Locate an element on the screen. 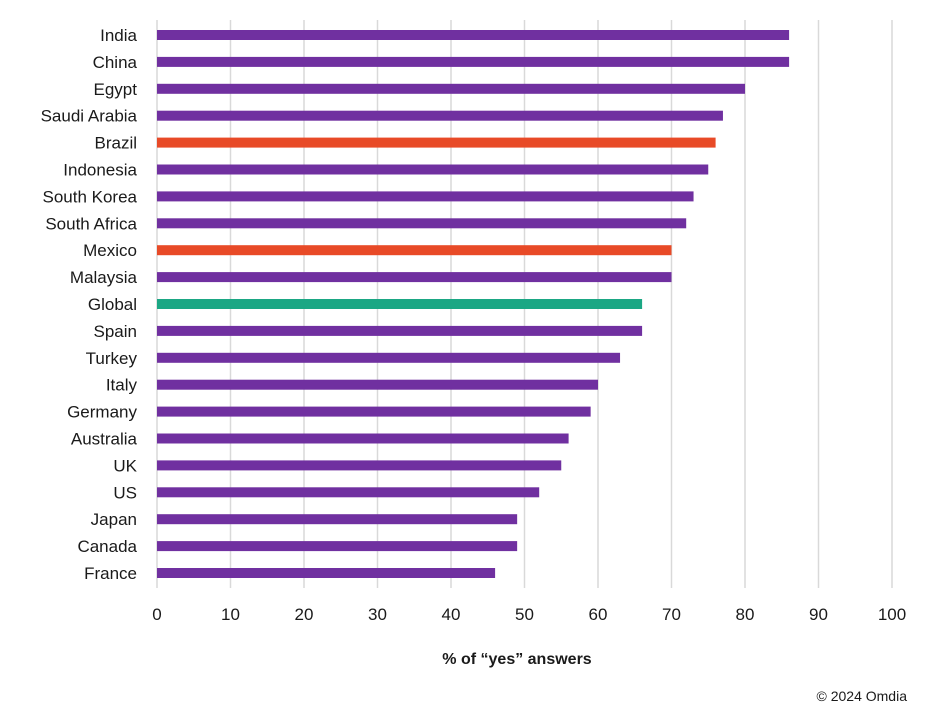  bar-global is located at coordinates (400, 304).